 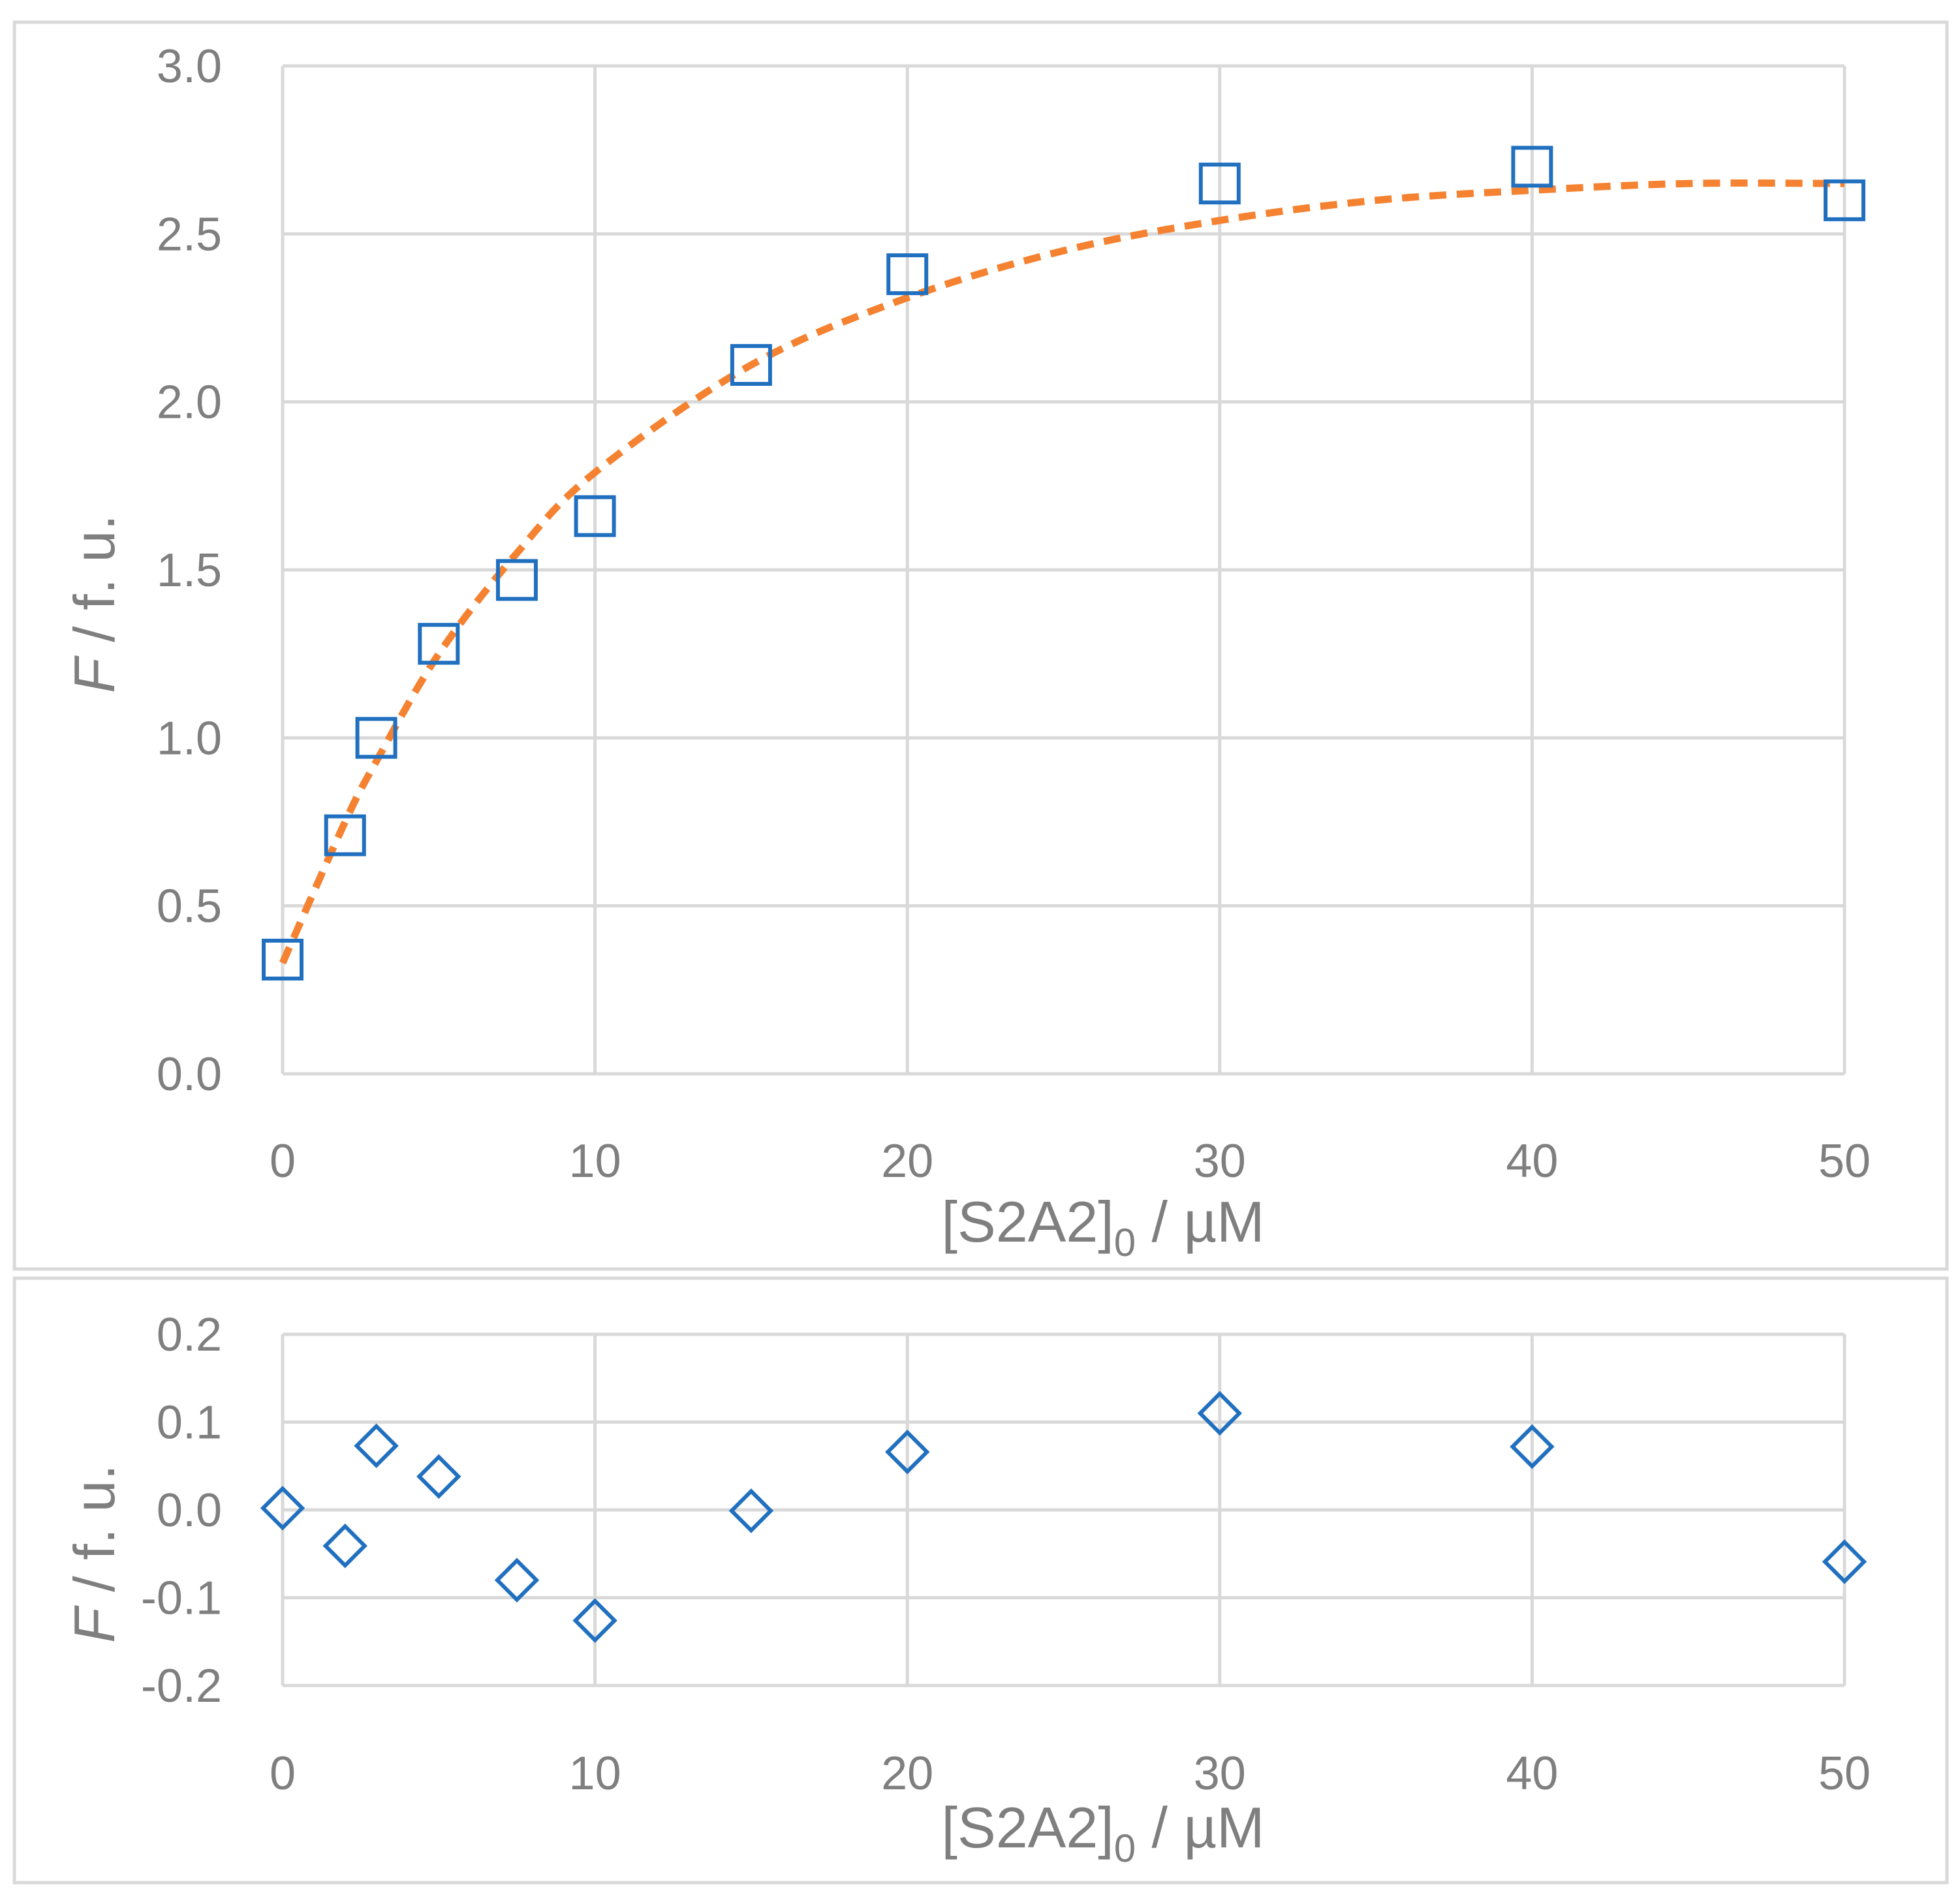 I want to click on bottom-x-axis-label: [S2A2]0 / µM, so click(x=1104, y=1832).